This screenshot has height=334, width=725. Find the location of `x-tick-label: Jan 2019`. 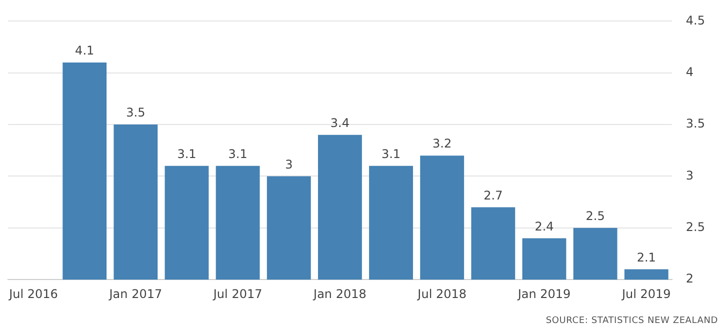

x-tick-label: Jan 2019 is located at coordinates (543, 293).